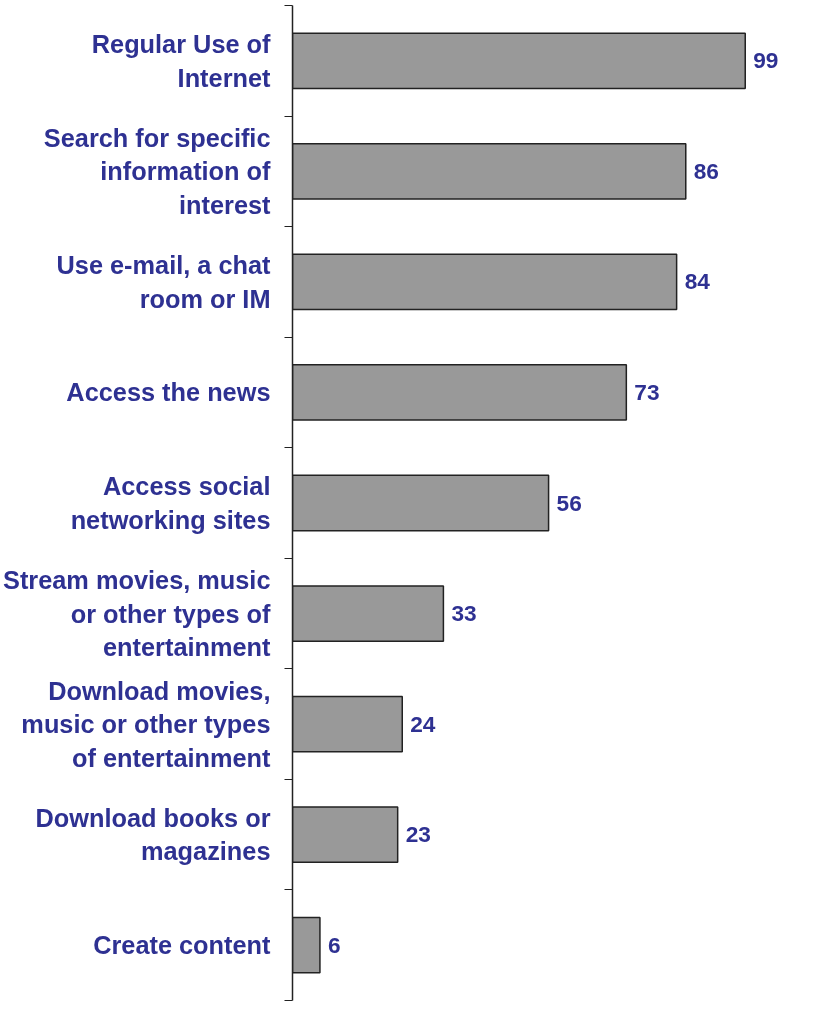 The width and height of the screenshot is (814, 1015). Describe the element at coordinates (647, 391) in the screenshot. I see `data-label: 73` at that location.